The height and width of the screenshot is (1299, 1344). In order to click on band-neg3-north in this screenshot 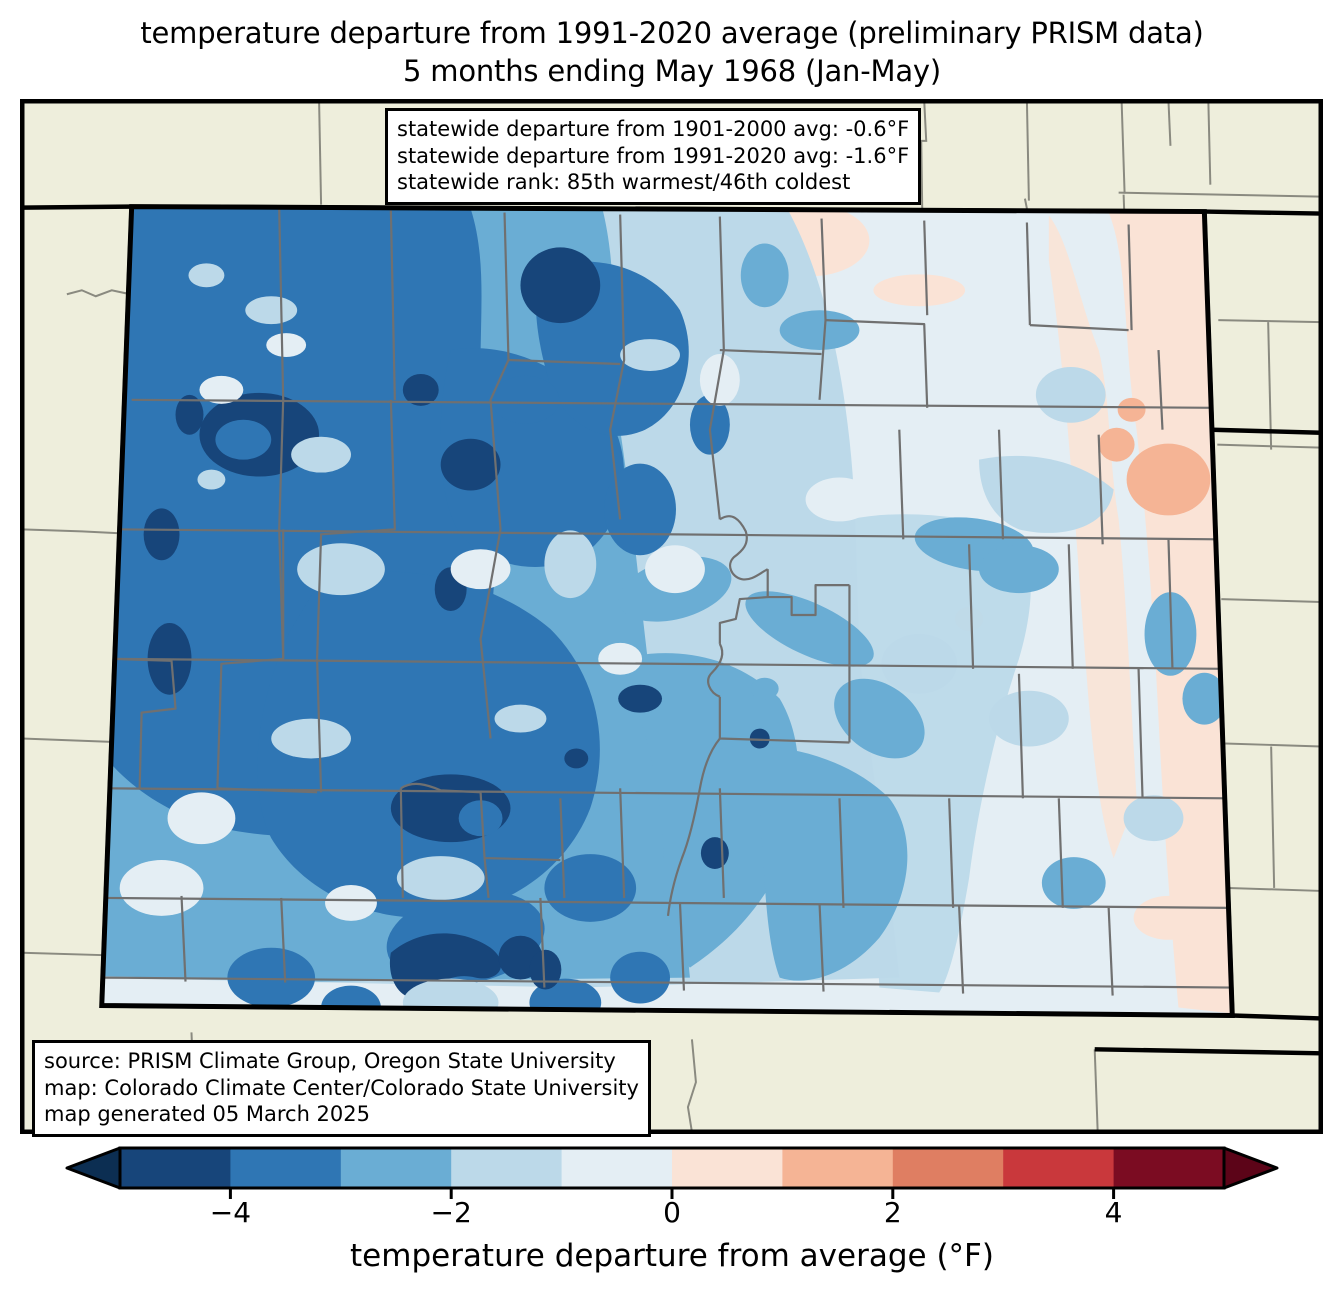, I will do `click(819, 330)`.